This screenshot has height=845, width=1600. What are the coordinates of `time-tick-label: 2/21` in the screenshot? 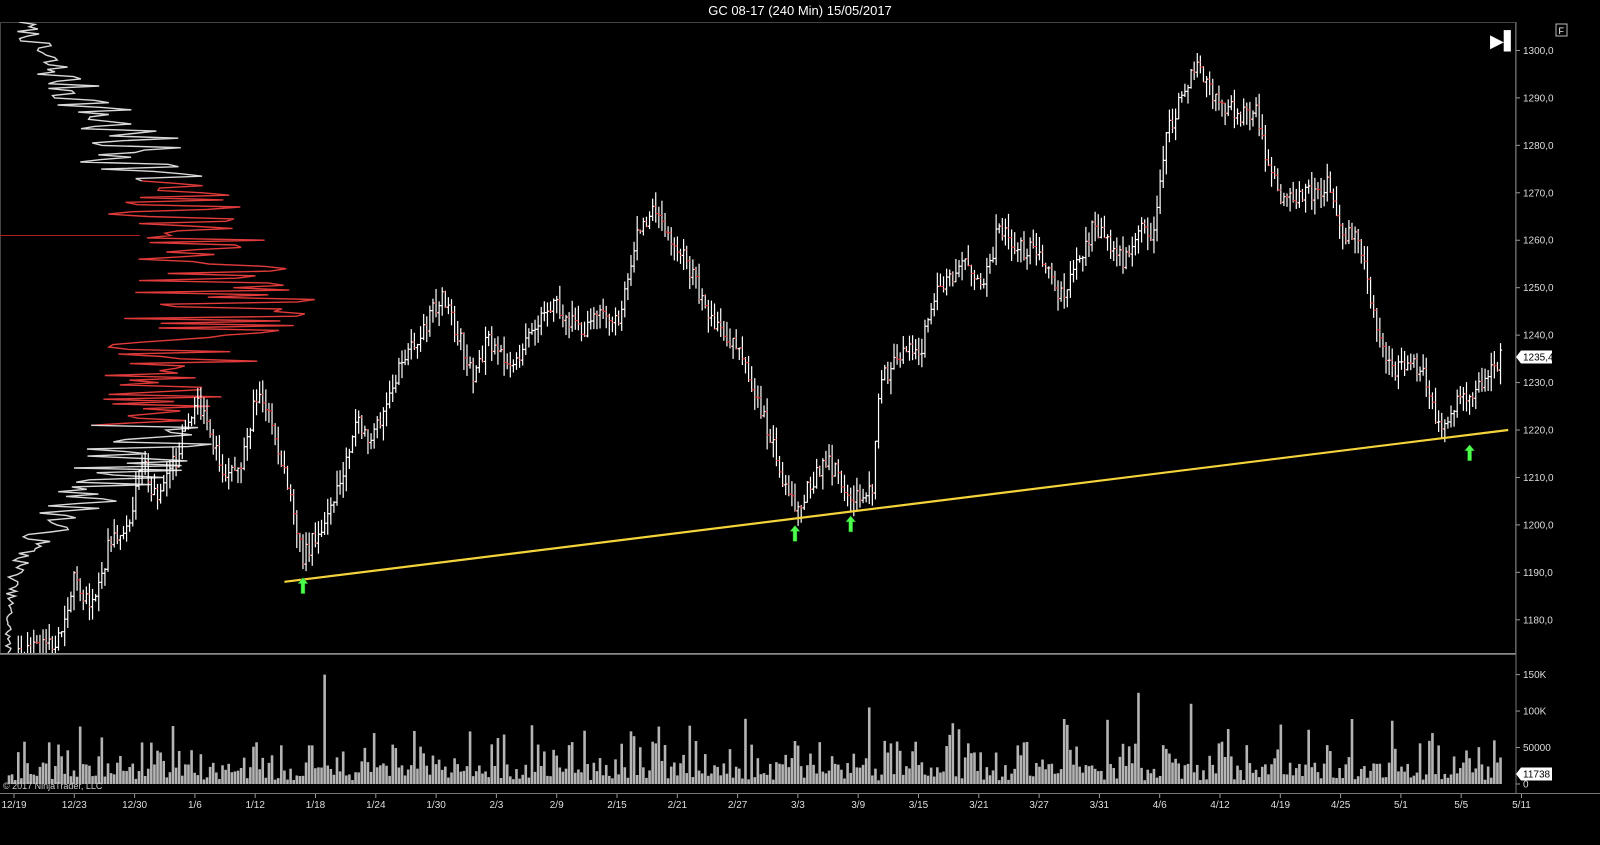 It's located at (678, 805).